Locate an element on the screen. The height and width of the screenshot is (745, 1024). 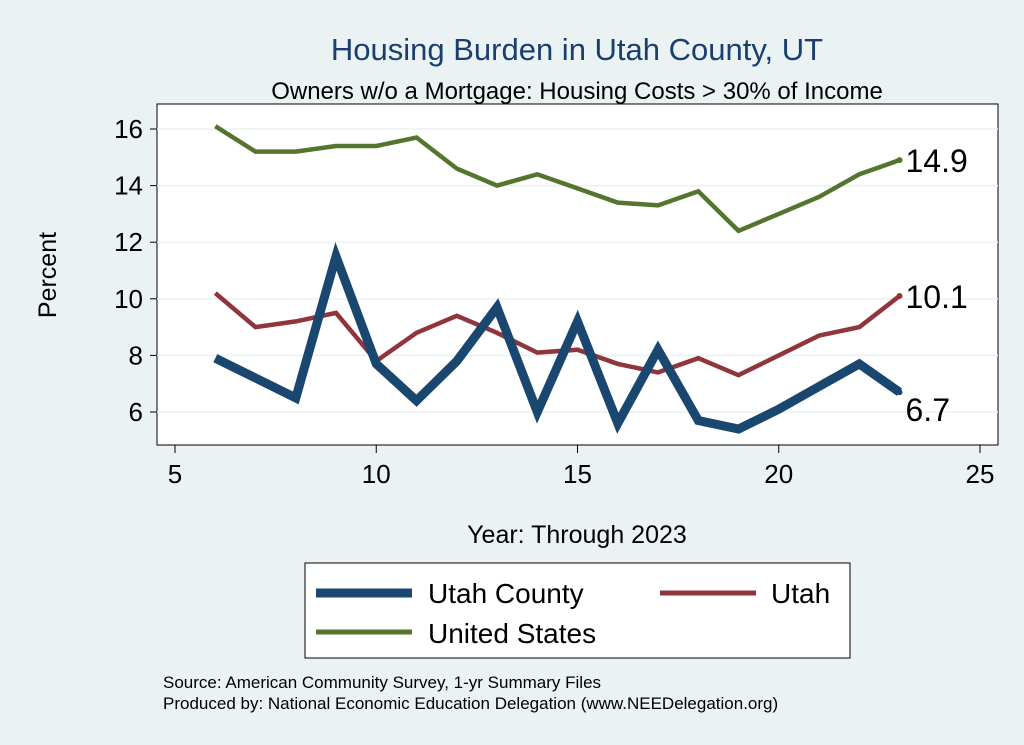
legend: Utah County Utah United States is located at coordinates (577, 610).